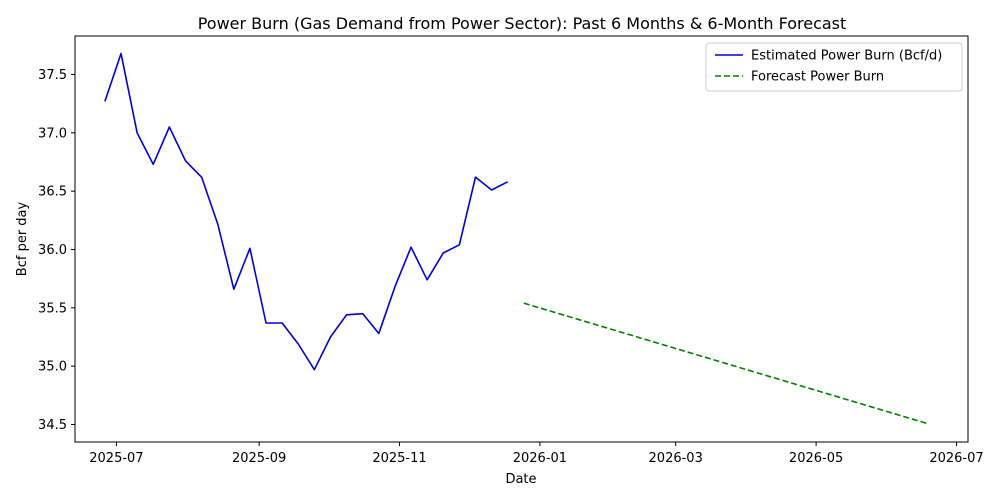  What do you see at coordinates (520, 479) in the screenshot?
I see `x-axis-label: Date` at bounding box center [520, 479].